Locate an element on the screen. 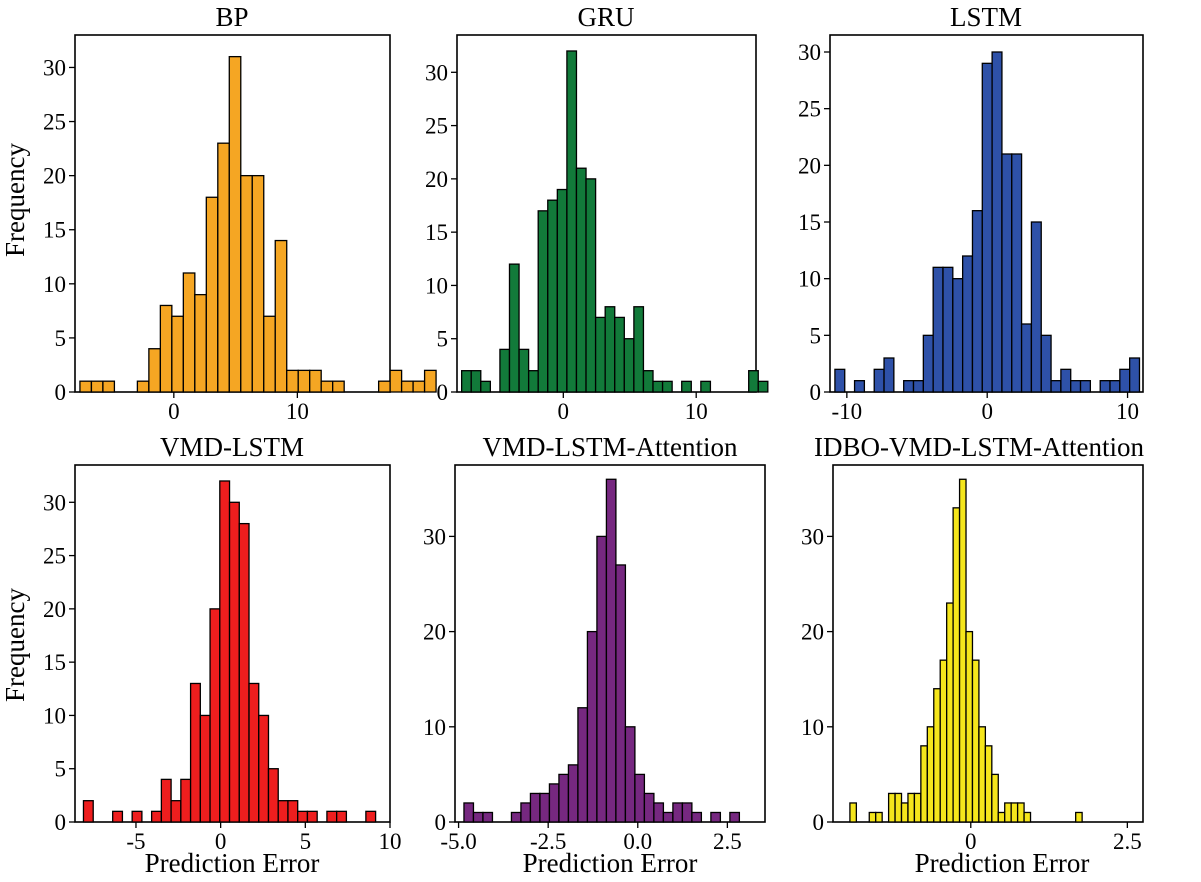  panel-gru: GRU 0 10 0 5 10 15 20 25 30 is located at coordinates (597, 213).